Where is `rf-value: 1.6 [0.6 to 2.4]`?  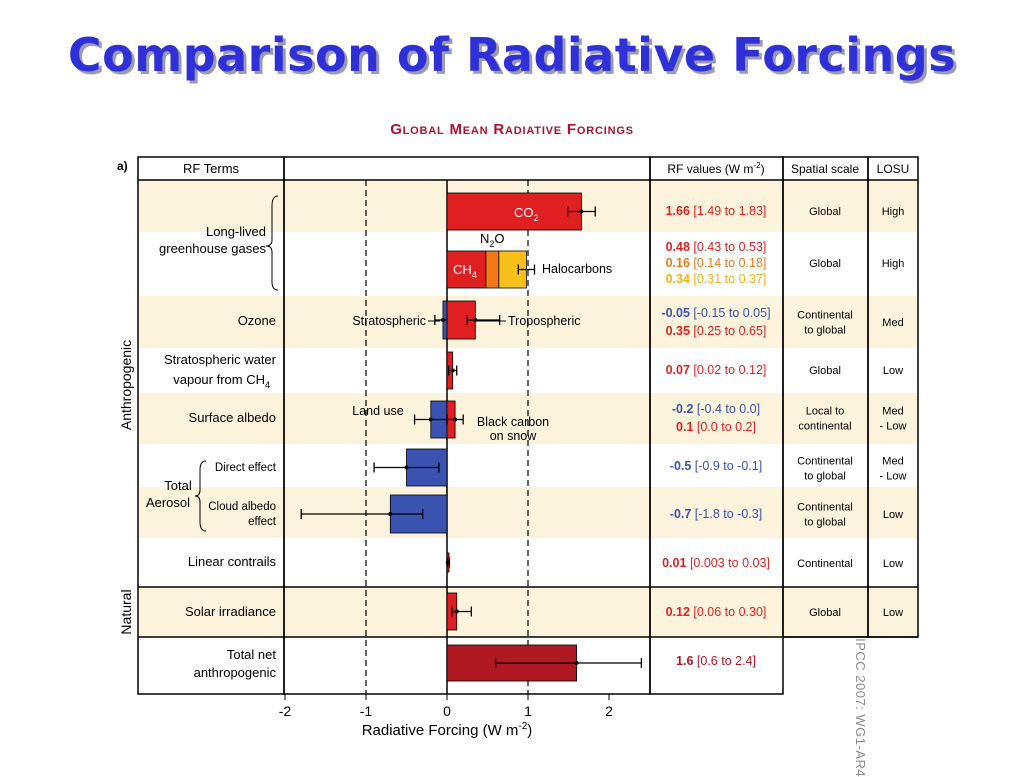 rf-value: 1.6 [0.6 to 2.4] is located at coordinates (716, 661).